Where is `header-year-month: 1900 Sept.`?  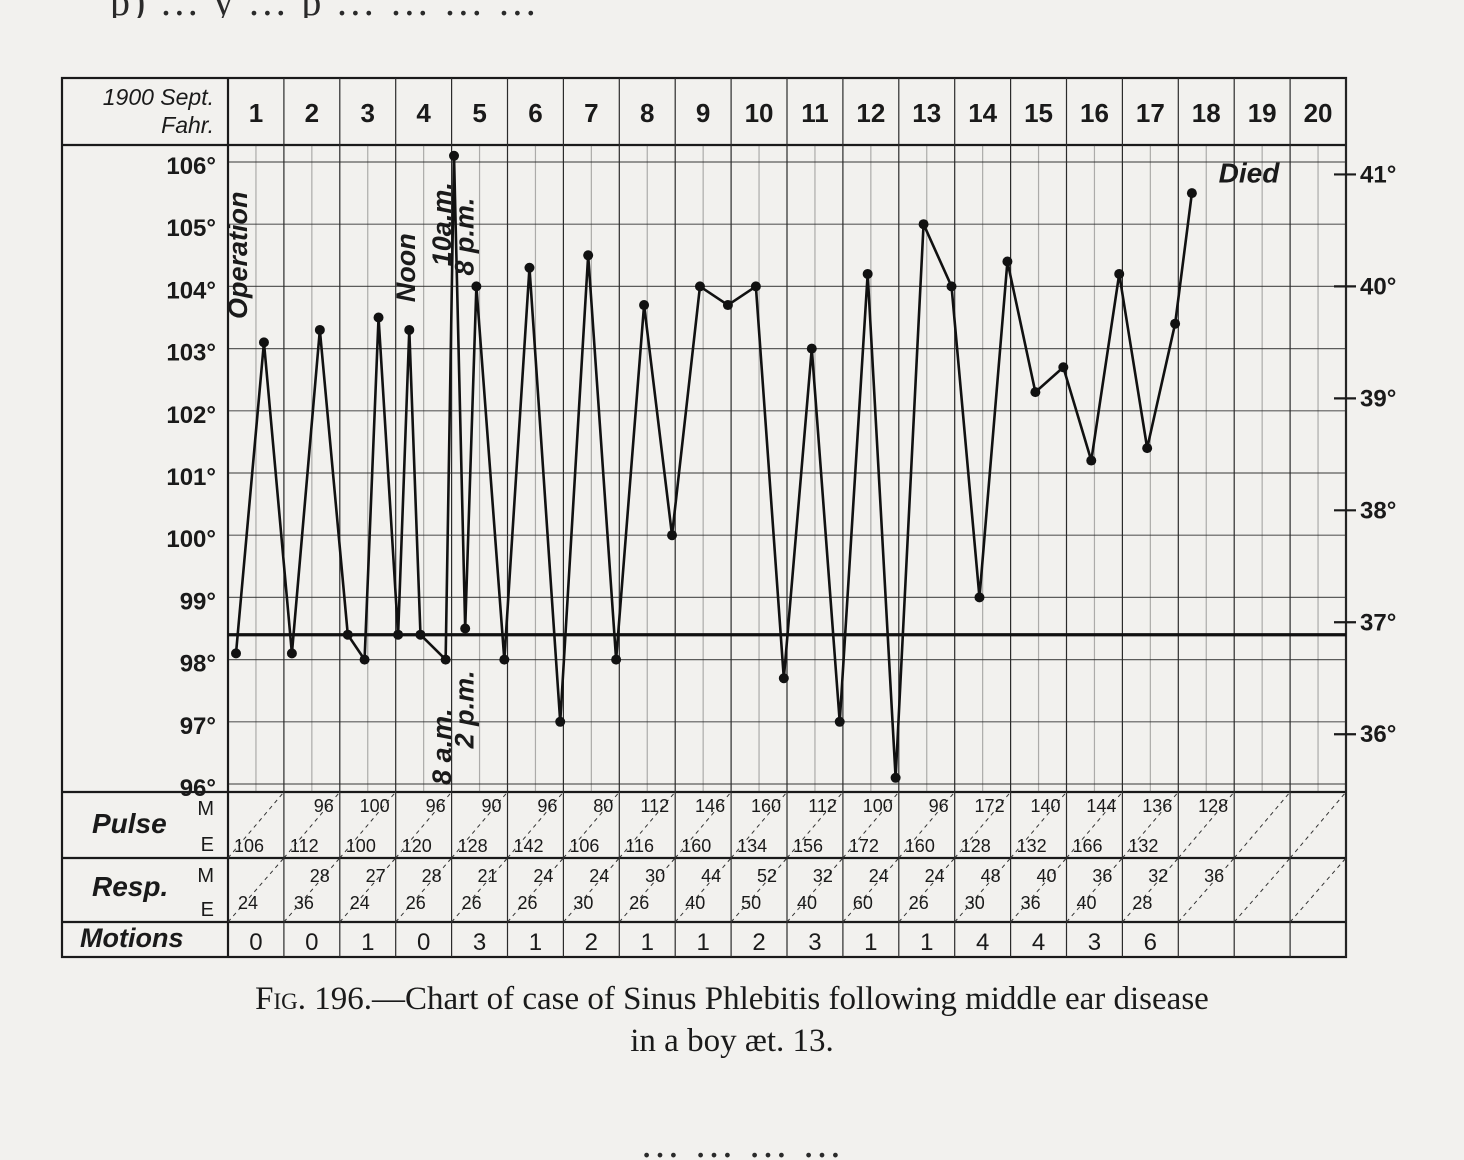
header-year-month: 1900 Sept. is located at coordinates (158, 97).